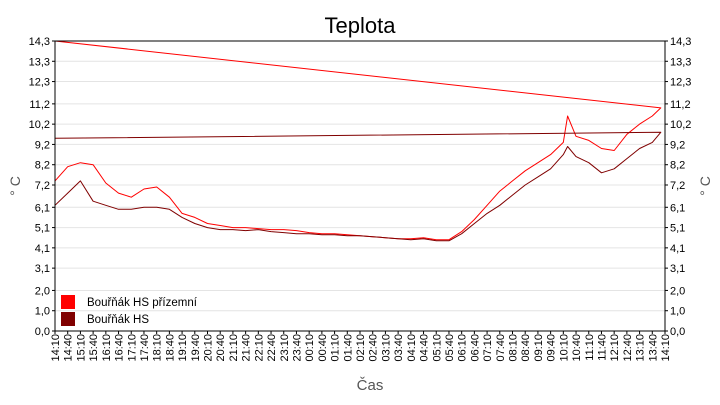  I want to click on x-tick-label: 23:40, so click(297, 348).